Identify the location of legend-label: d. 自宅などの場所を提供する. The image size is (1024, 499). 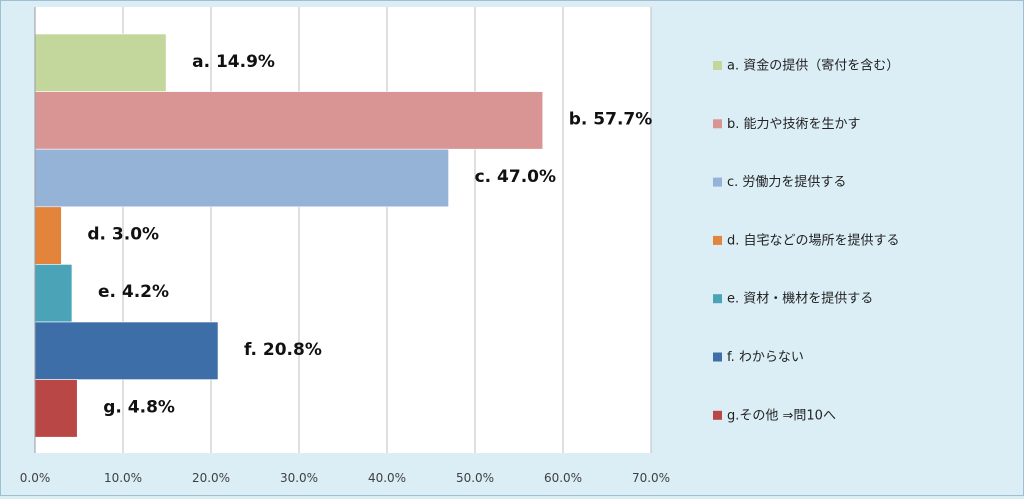
(813, 240).